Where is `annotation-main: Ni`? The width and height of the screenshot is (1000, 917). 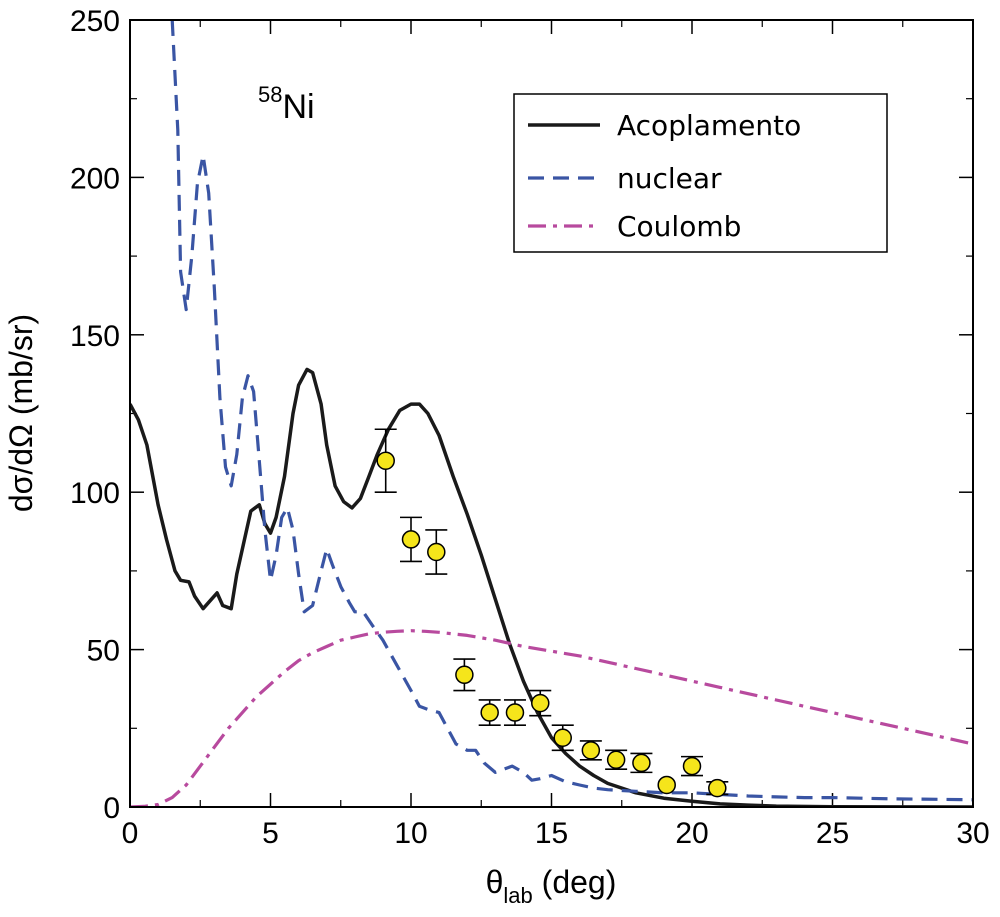 annotation-main: Ni is located at coordinates (298, 107).